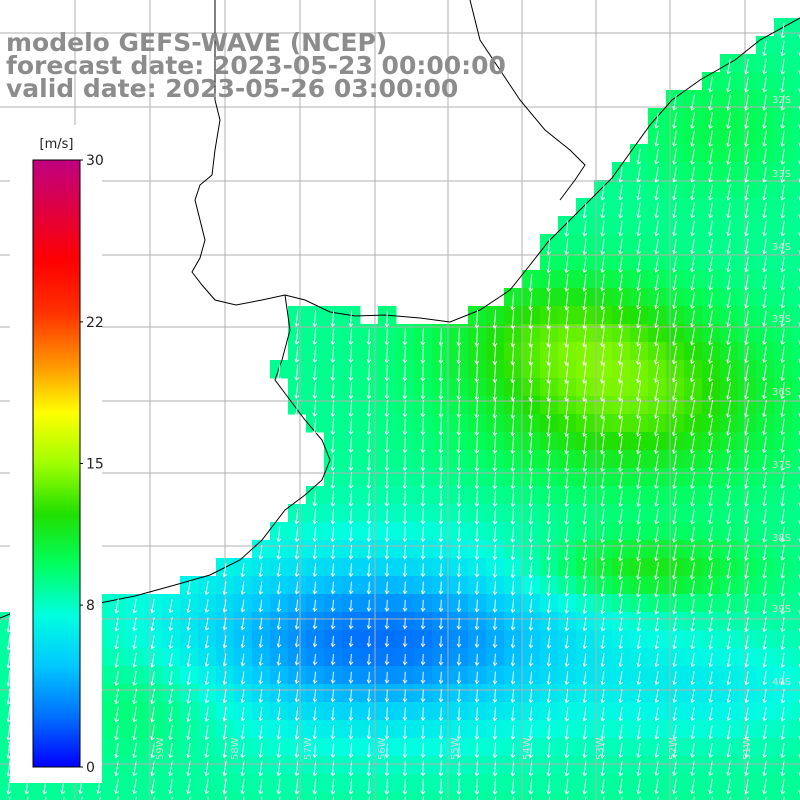  What do you see at coordinates (235, 748) in the screenshot?
I see `longitude-label: 58W` at bounding box center [235, 748].